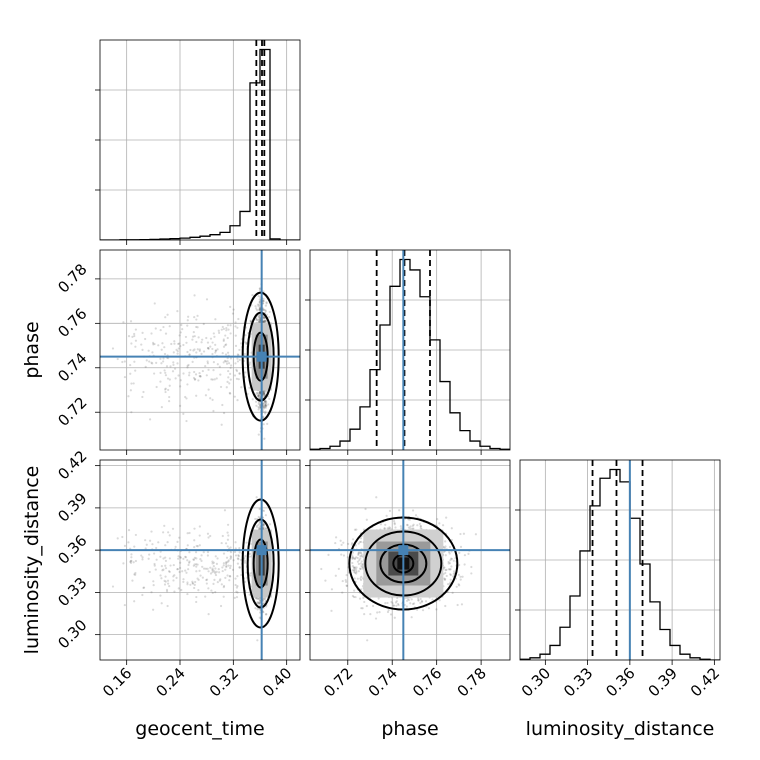 The height and width of the screenshot is (760, 760). What do you see at coordinates (338, 682) in the screenshot?
I see `tick-label-x: 0.72` at bounding box center [338, 682].